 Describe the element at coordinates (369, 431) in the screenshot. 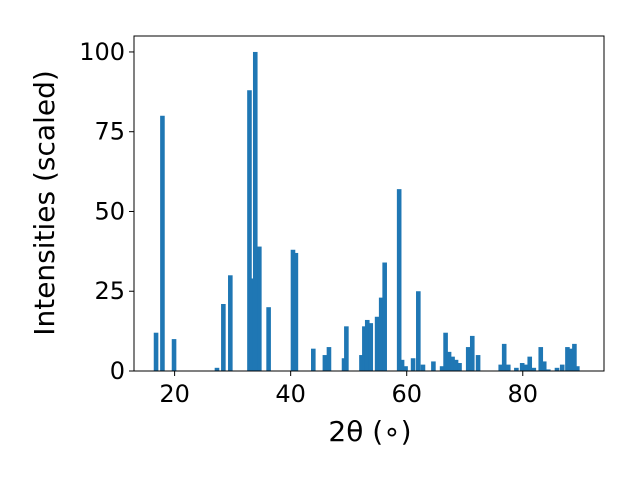

I see `x-axis-label: 2θ (∘)` at that location.